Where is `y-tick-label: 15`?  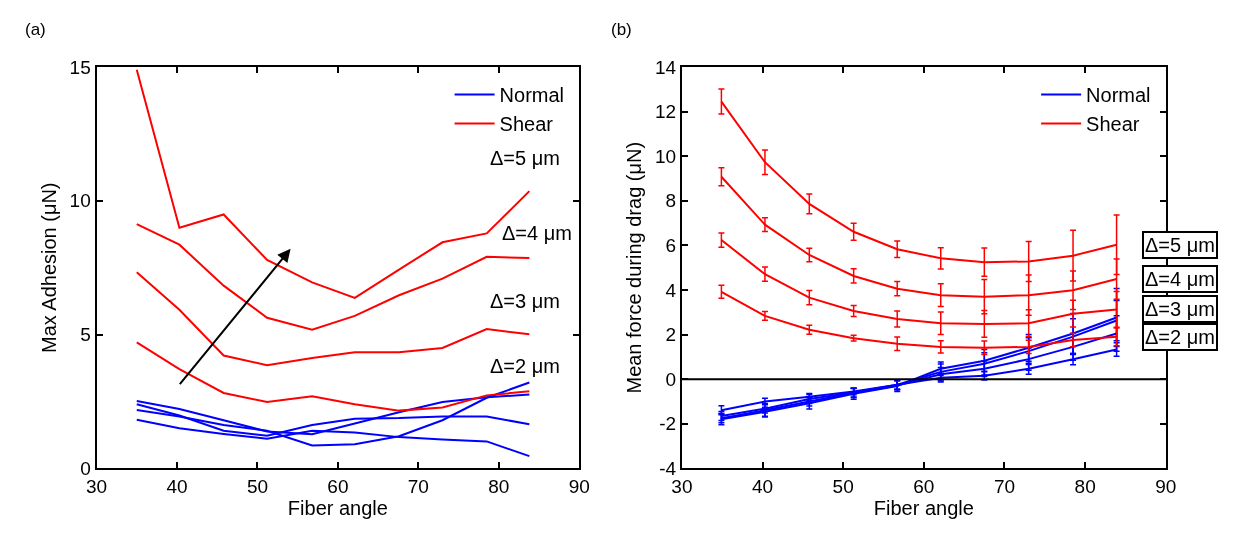 y-tick-label: 15 is located at coordinates (80, 67).